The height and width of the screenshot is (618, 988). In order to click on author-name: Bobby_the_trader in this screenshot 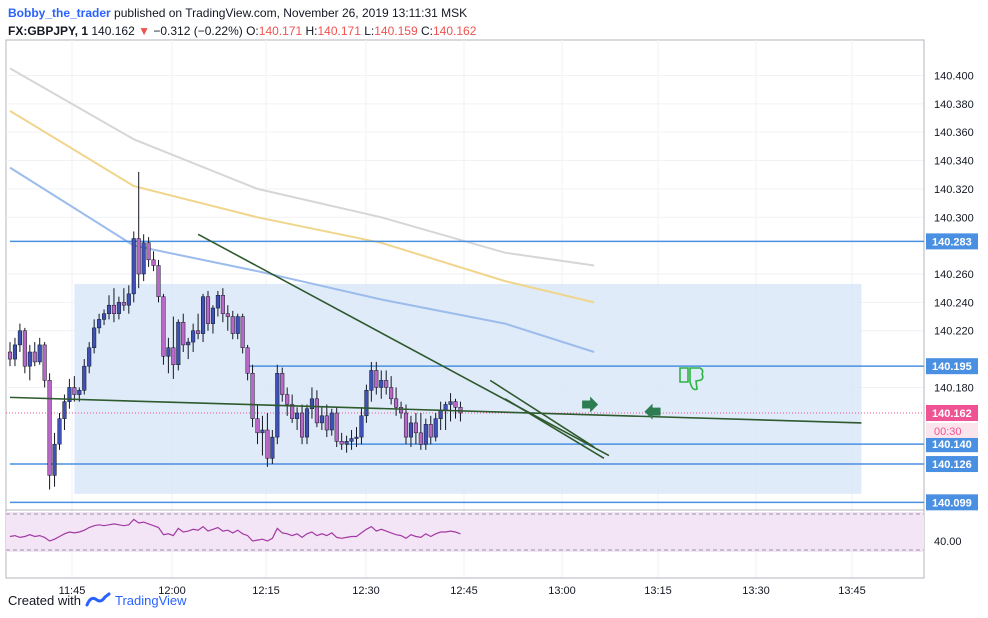, I will do `click(59, 13)`.